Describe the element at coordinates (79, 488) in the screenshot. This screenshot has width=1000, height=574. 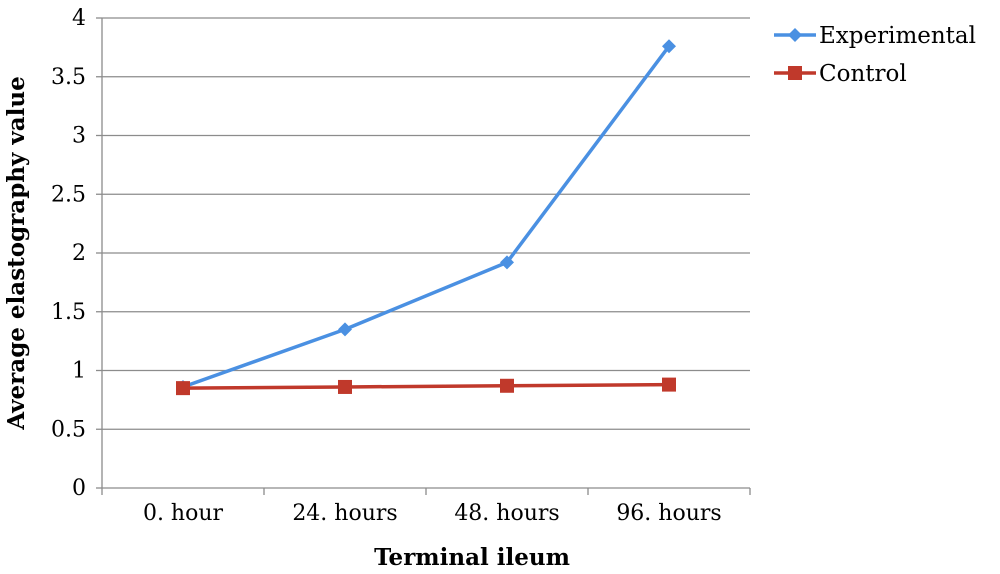
I see `y-tick-label: 0` at that location.